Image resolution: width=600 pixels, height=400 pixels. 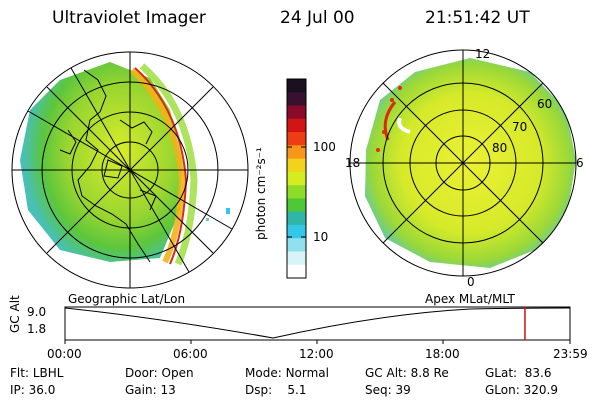 What do you see at coordinates (276, 390) in the screenshot?
I see `status-dsp: Dsp: 5.1` at bounding box center [276, 390].